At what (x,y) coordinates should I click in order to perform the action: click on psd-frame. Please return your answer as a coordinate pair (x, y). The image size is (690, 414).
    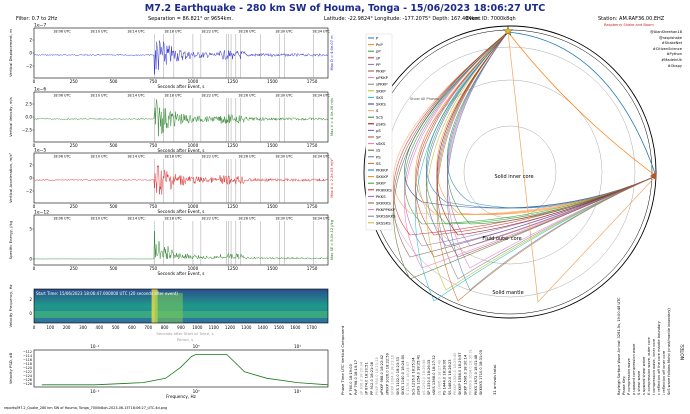
    Looking at the image, I should click on (181, 368).